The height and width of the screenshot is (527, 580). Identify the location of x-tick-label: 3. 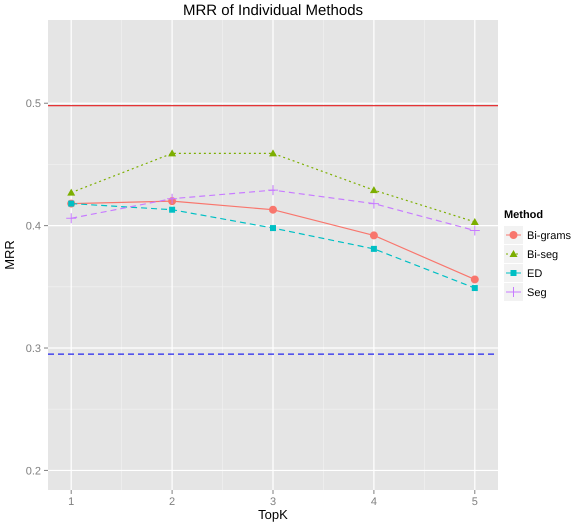
(273, 502).